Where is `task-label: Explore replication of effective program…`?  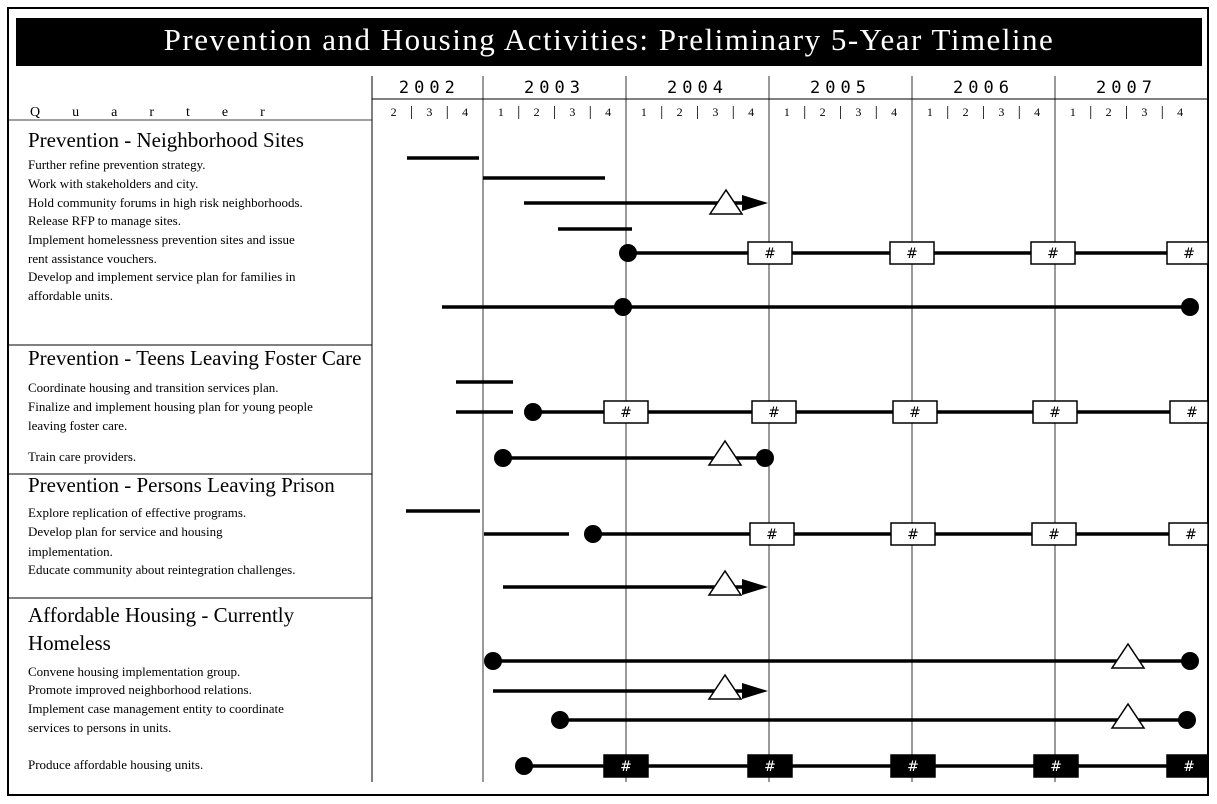 task-label: Explore replication of effective program… is located at coordinates (137, 512).